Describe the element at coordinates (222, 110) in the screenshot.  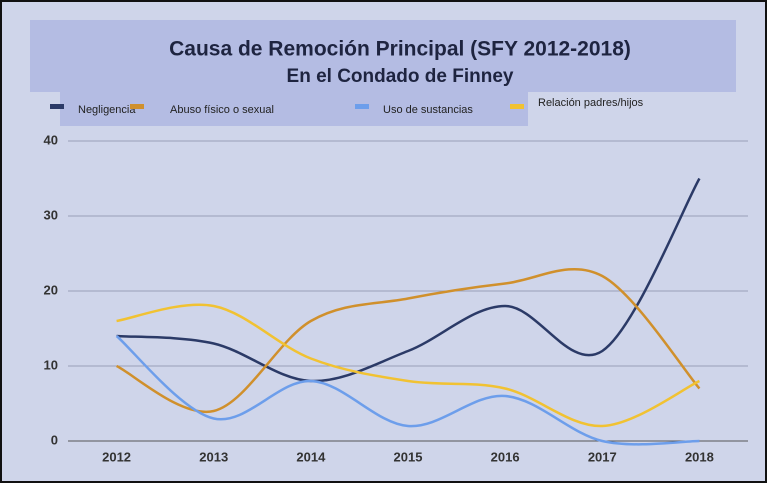
I see `legend-label: Abuso físico o sexual` at that location.